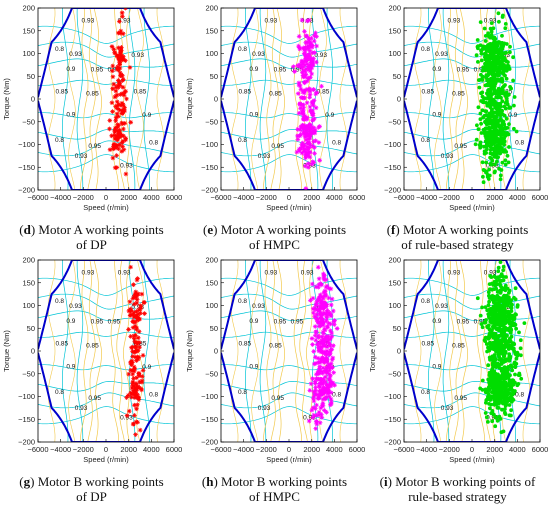 Image resolution: width=550 pixels, height=512 pixels. I want to click on x-tick-label: 4000, so click(517, 197).